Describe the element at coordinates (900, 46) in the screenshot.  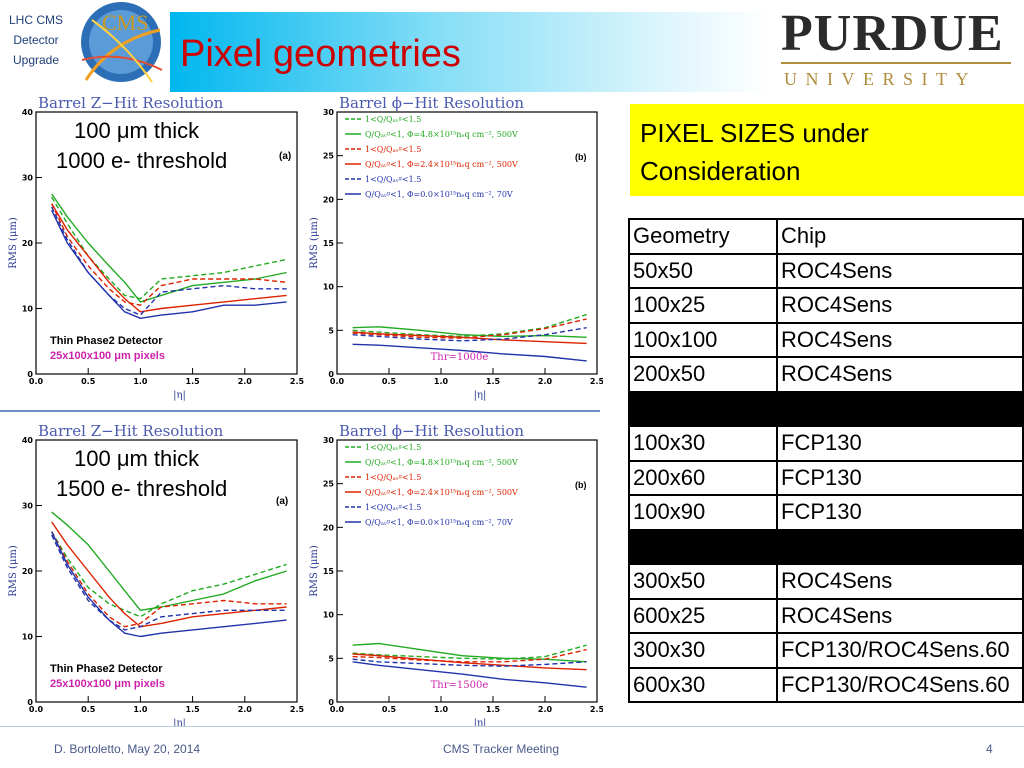
I see `purdue-logo: PURDUE UNIVERSITY` at that location.